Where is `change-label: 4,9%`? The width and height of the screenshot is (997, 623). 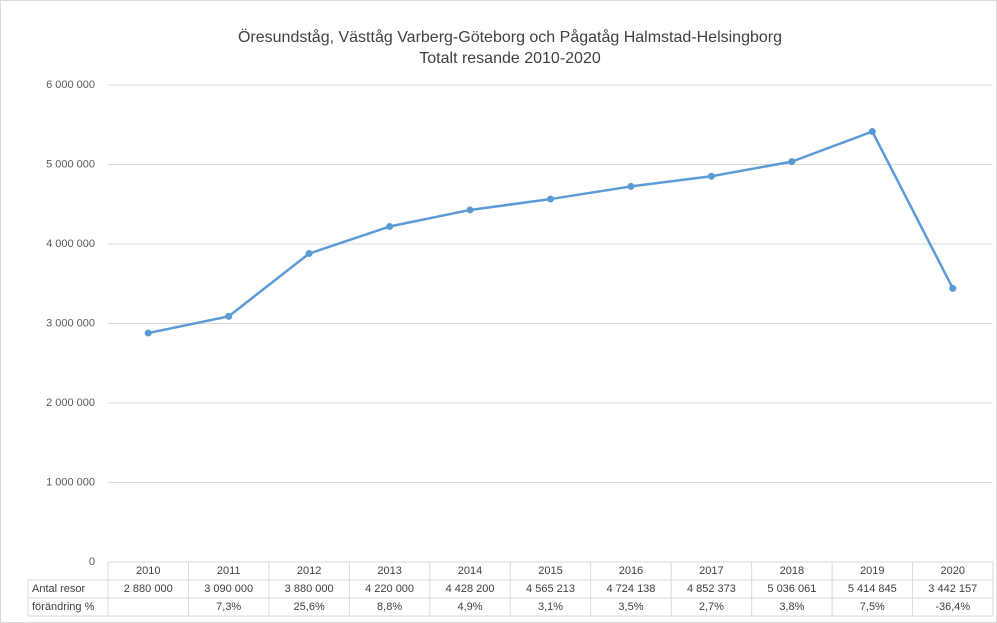 change-label: 4,9% is located at coordinates (470, 607).